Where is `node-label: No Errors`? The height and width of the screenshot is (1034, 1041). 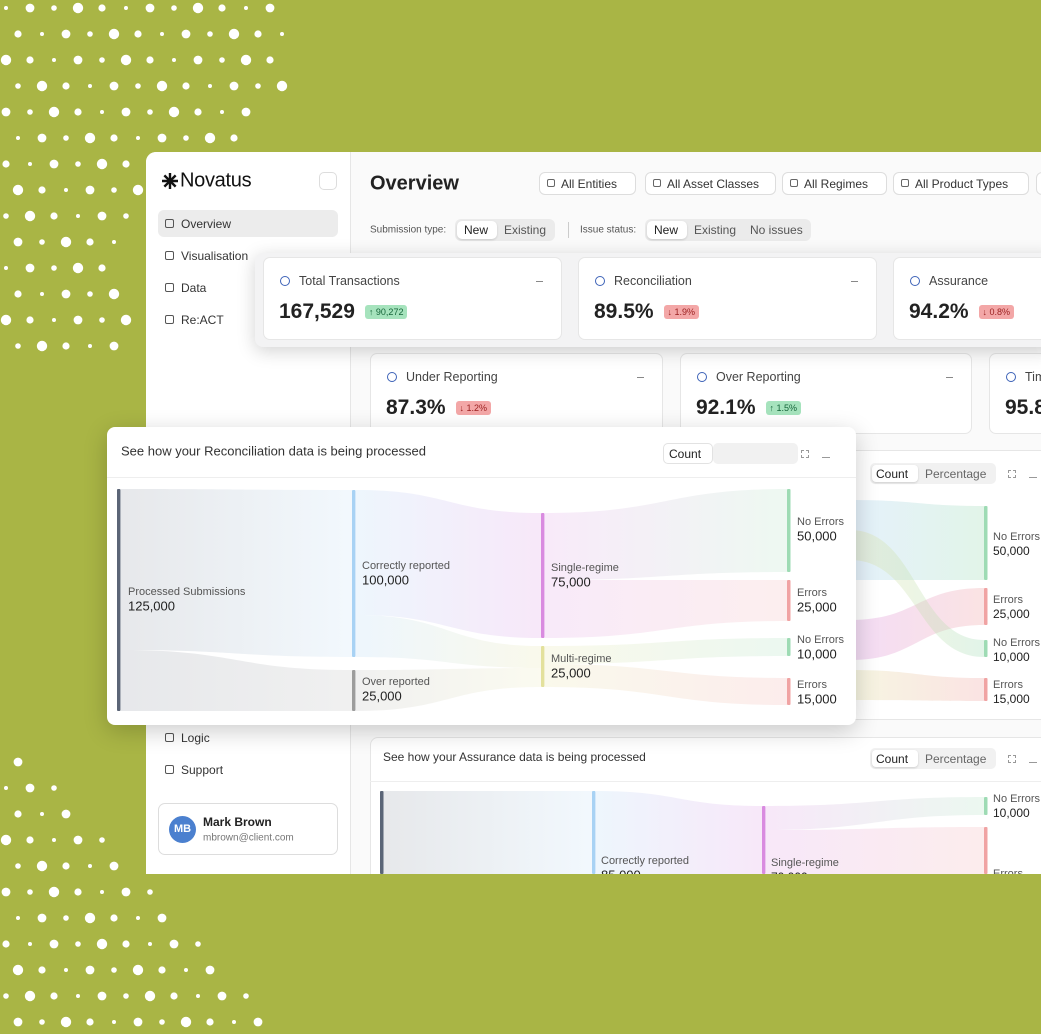 node-label: No Errors is located at coordinates (821, 640).